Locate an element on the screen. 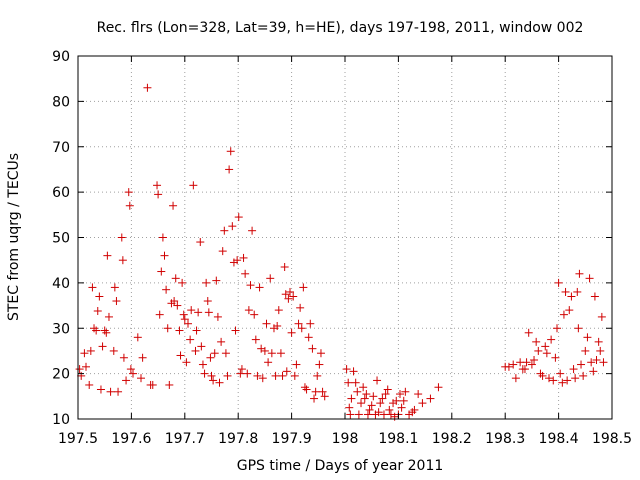  x-tick-label: 197.5 is located at coordinates (78, 439).